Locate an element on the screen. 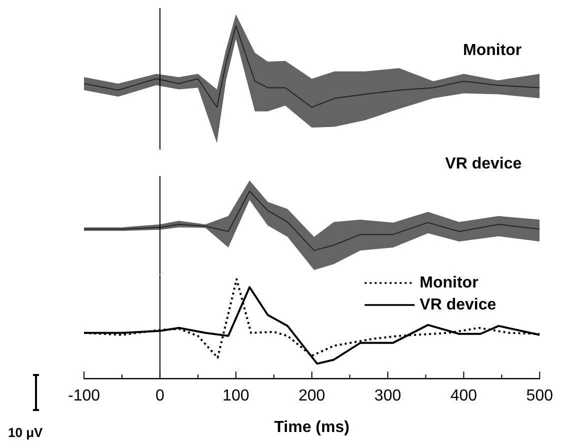 Image resolution: width=561 pixels, height=445 pixels. x-axis-title: Time (ms) is located at coordinates (312, 427).